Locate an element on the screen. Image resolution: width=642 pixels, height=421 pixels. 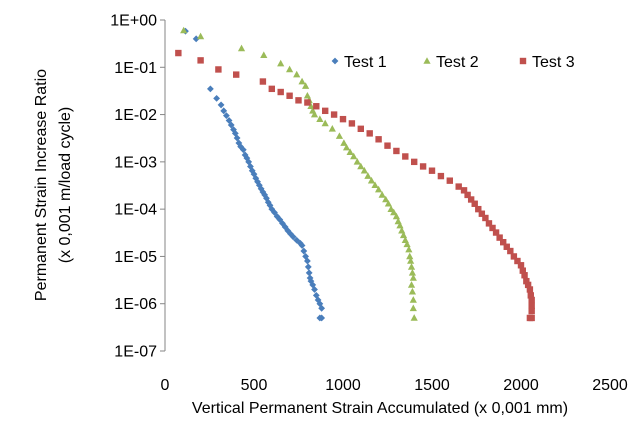
x-axis-ticks: 0 500 1000 1500 2000 2500 is located at coordinates (394, 385).